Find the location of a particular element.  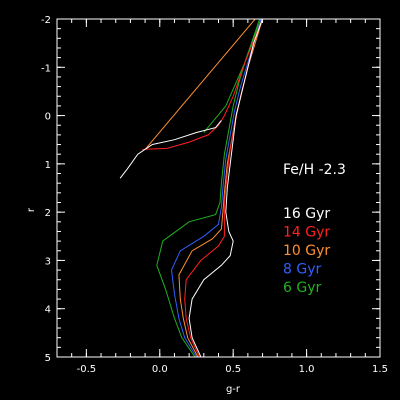

y-tick-label: -2 is located at coordinates (46, 20).